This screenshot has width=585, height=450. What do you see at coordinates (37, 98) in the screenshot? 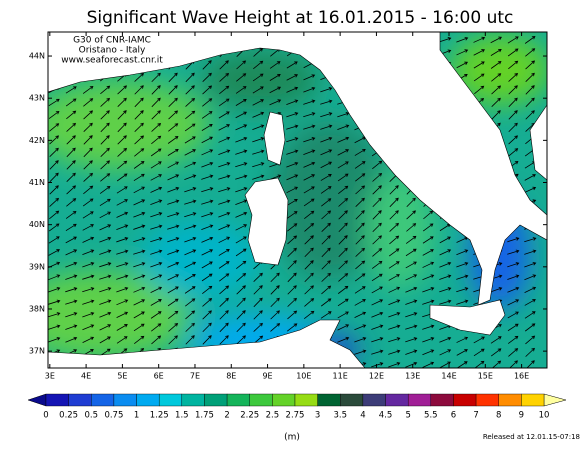
I see `lat-label: 43N` at bounding box center [37, 98].